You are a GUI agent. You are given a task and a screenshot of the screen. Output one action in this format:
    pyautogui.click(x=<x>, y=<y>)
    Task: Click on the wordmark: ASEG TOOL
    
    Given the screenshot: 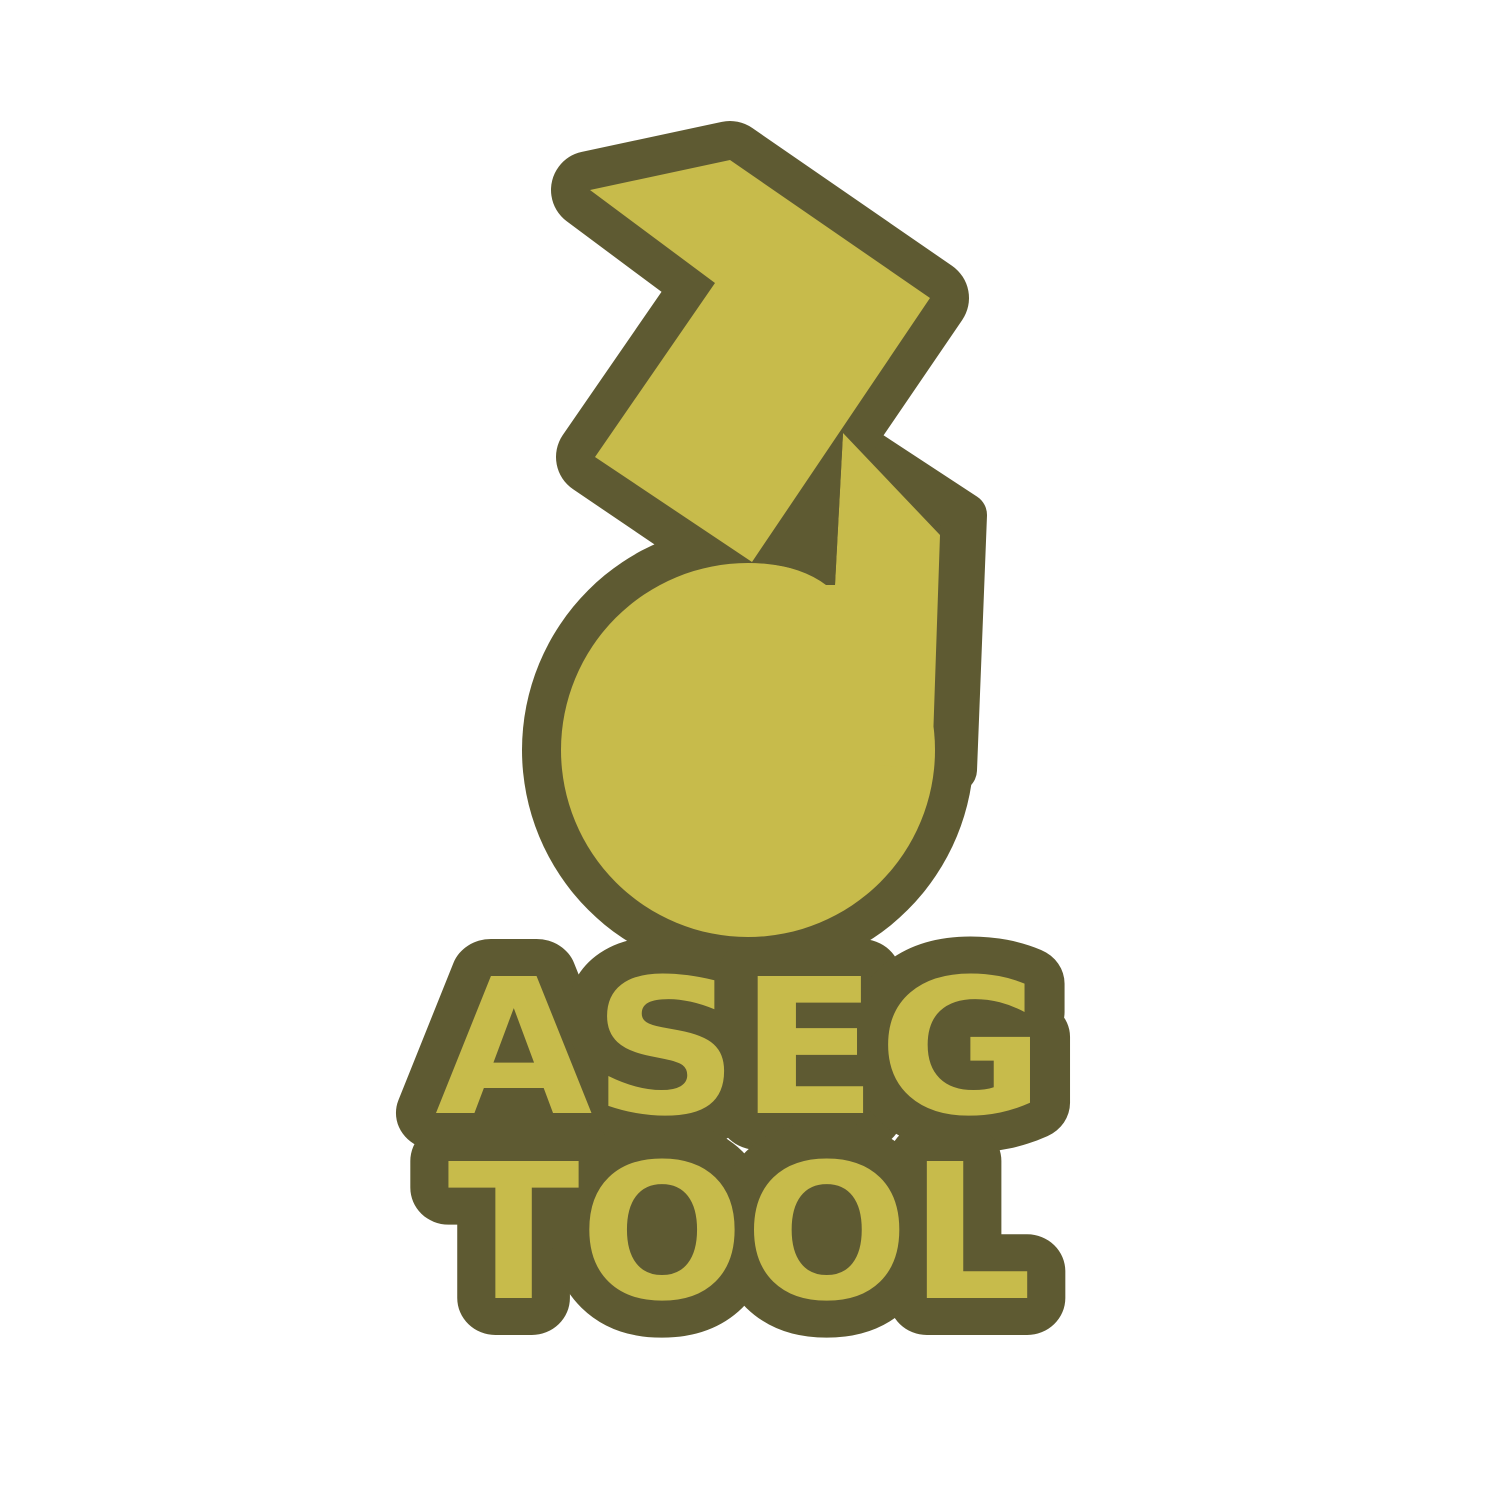 What is the action you would take?
    pyautogui.click(x=740, y=1141)
    